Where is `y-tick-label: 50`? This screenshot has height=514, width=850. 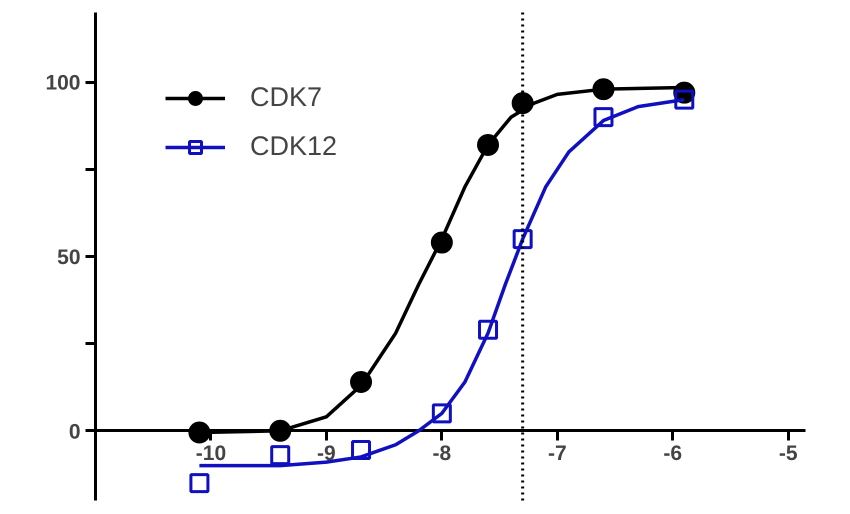
y-tick-label: 50 is located at coordinates (68, 257).